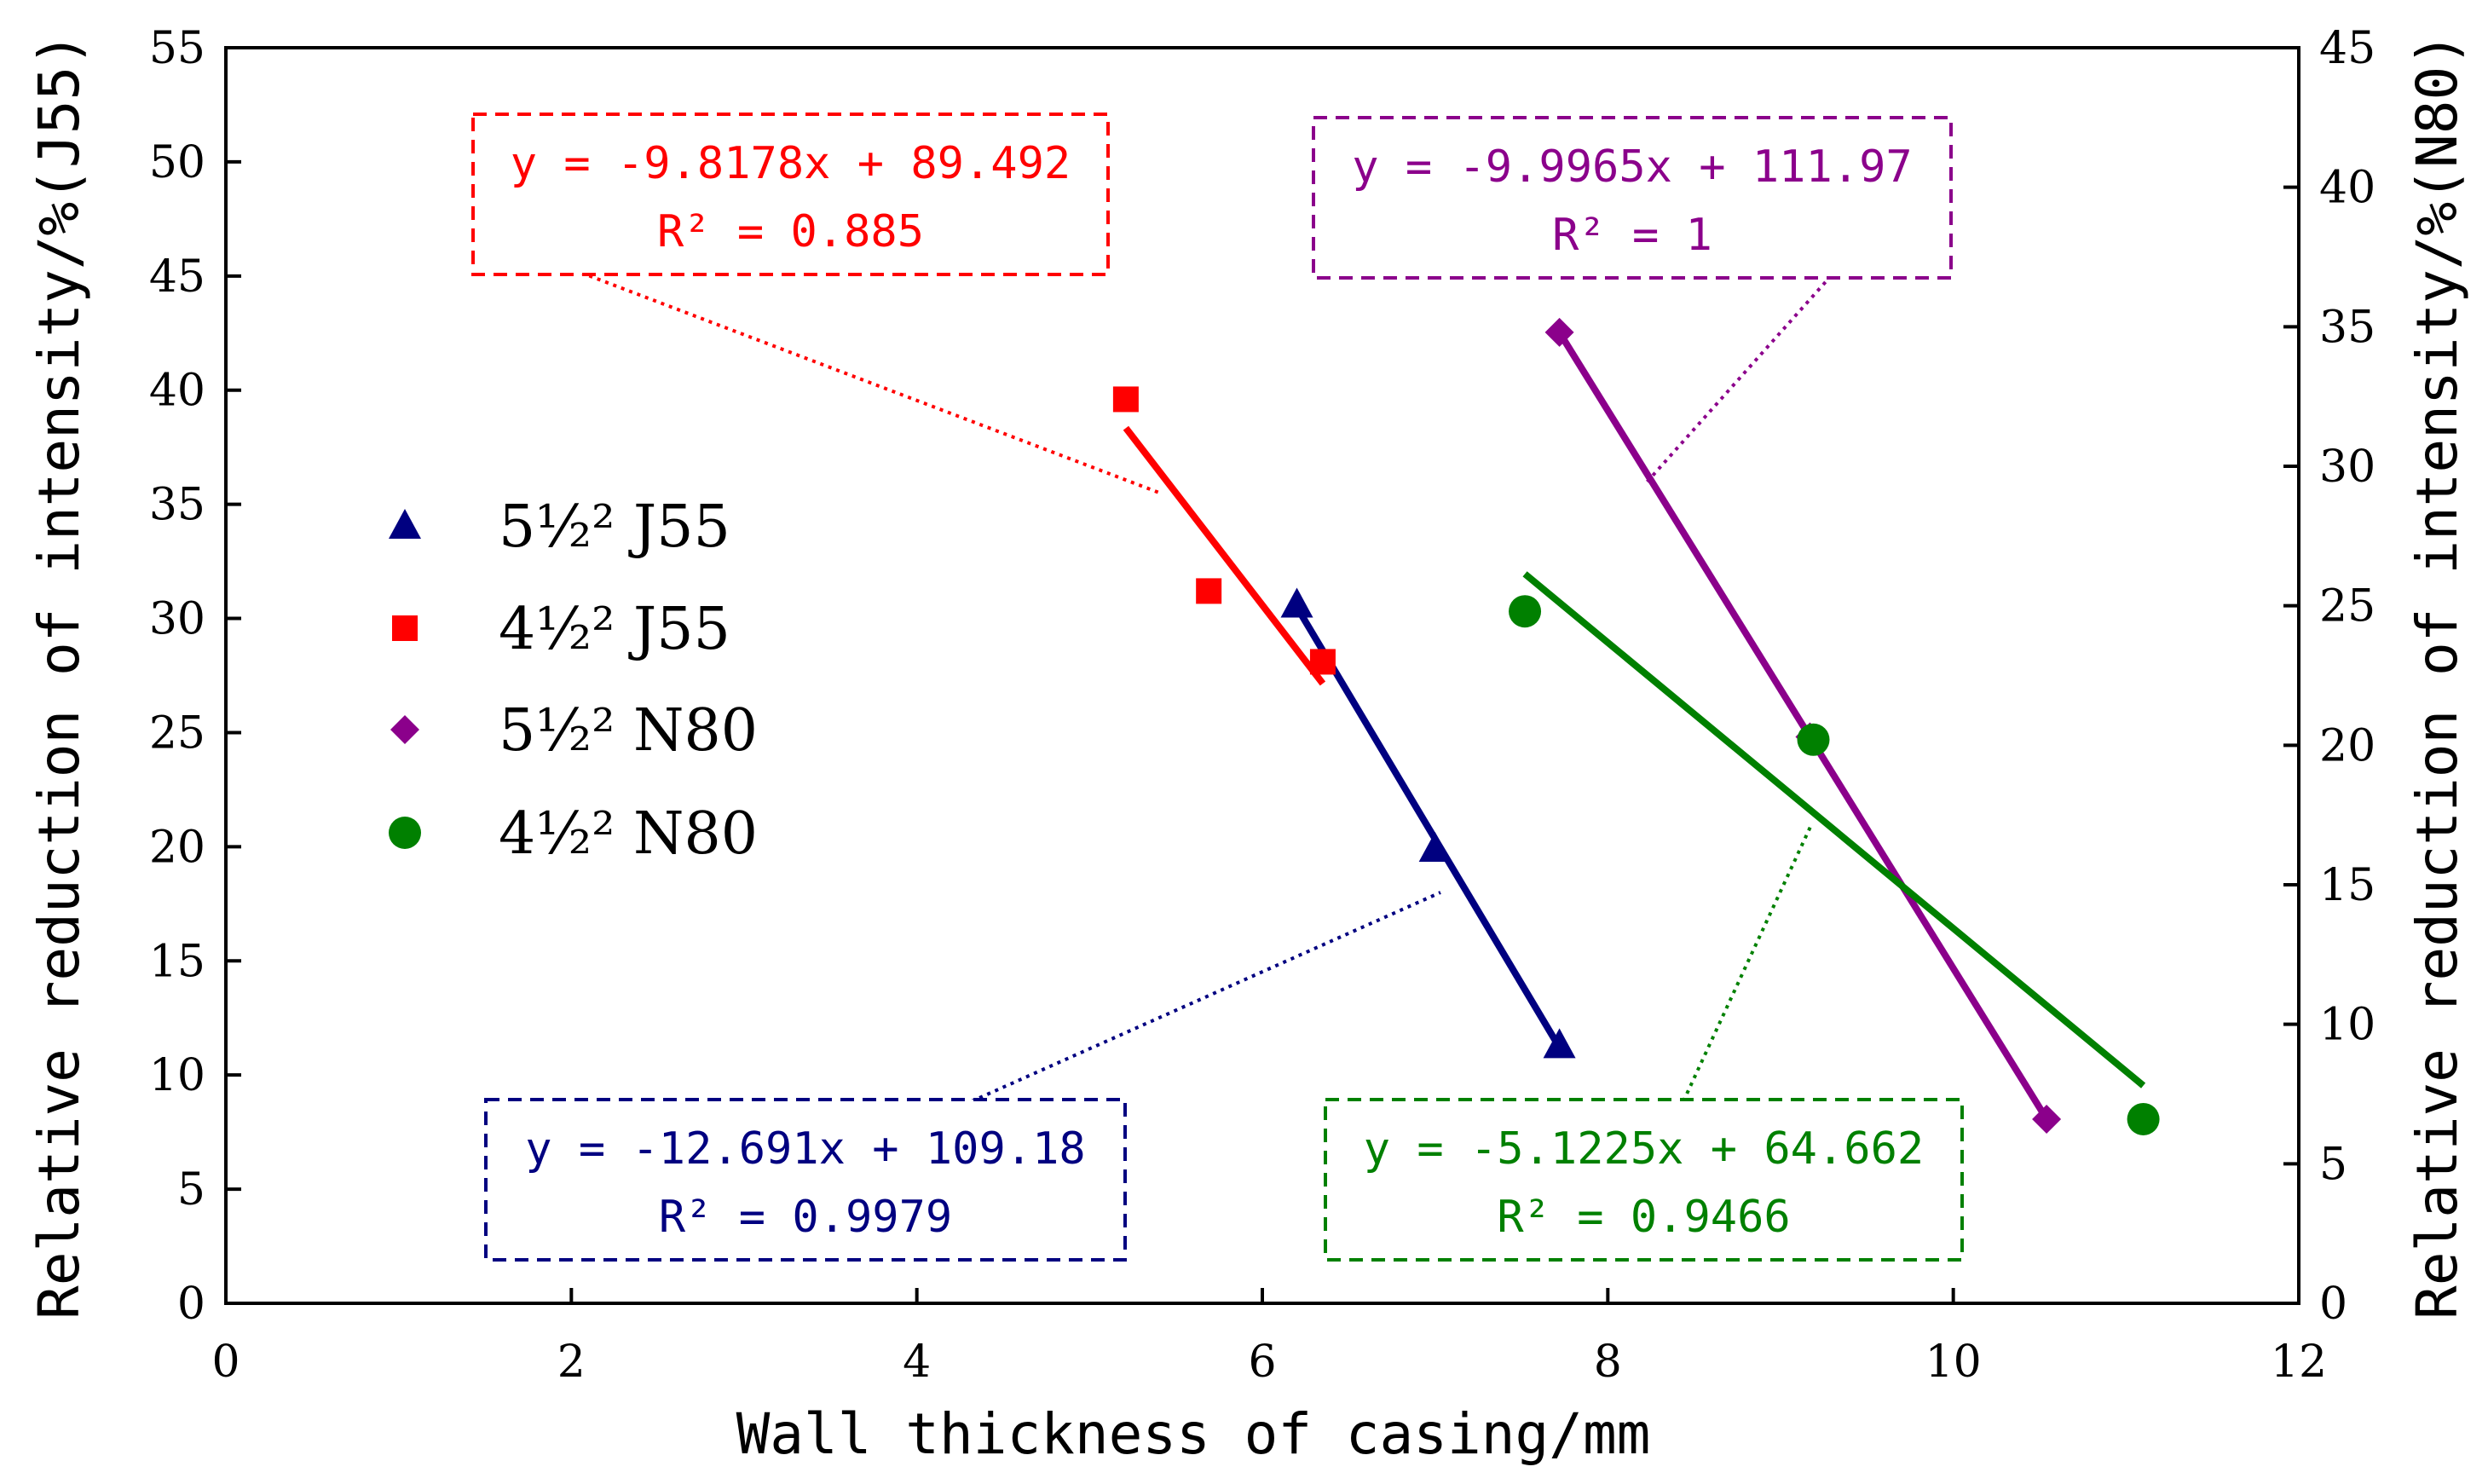 The width and height of the screenshot is (2488, 1484). I want to click on r2-text: R² = 0.9979, so click(805, 1217).